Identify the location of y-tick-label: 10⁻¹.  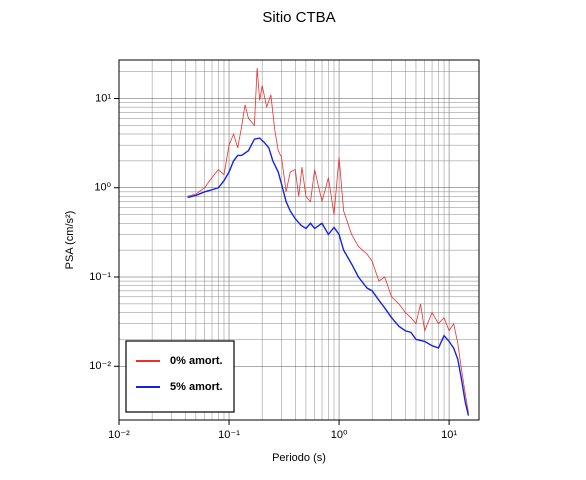
(100, 277).